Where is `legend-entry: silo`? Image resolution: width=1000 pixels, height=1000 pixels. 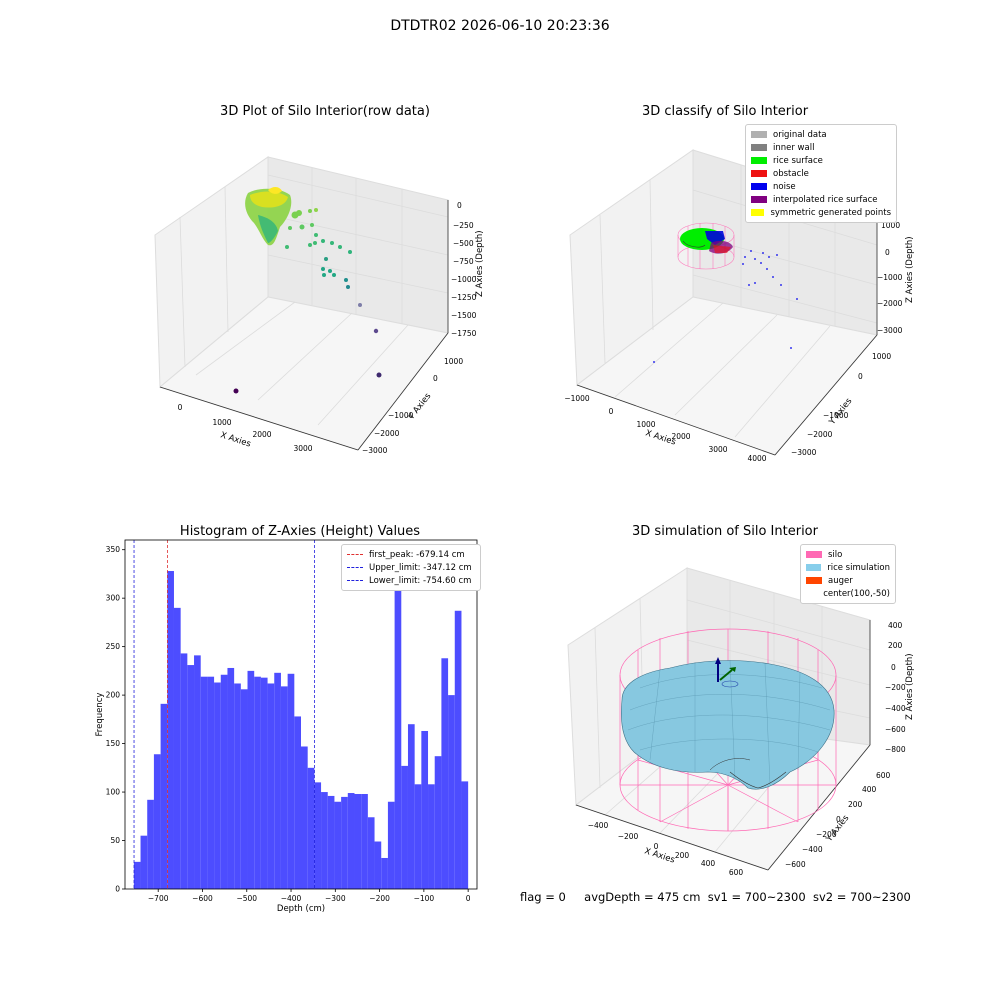
legend-entry: silo is located at coordinates (848, 554).